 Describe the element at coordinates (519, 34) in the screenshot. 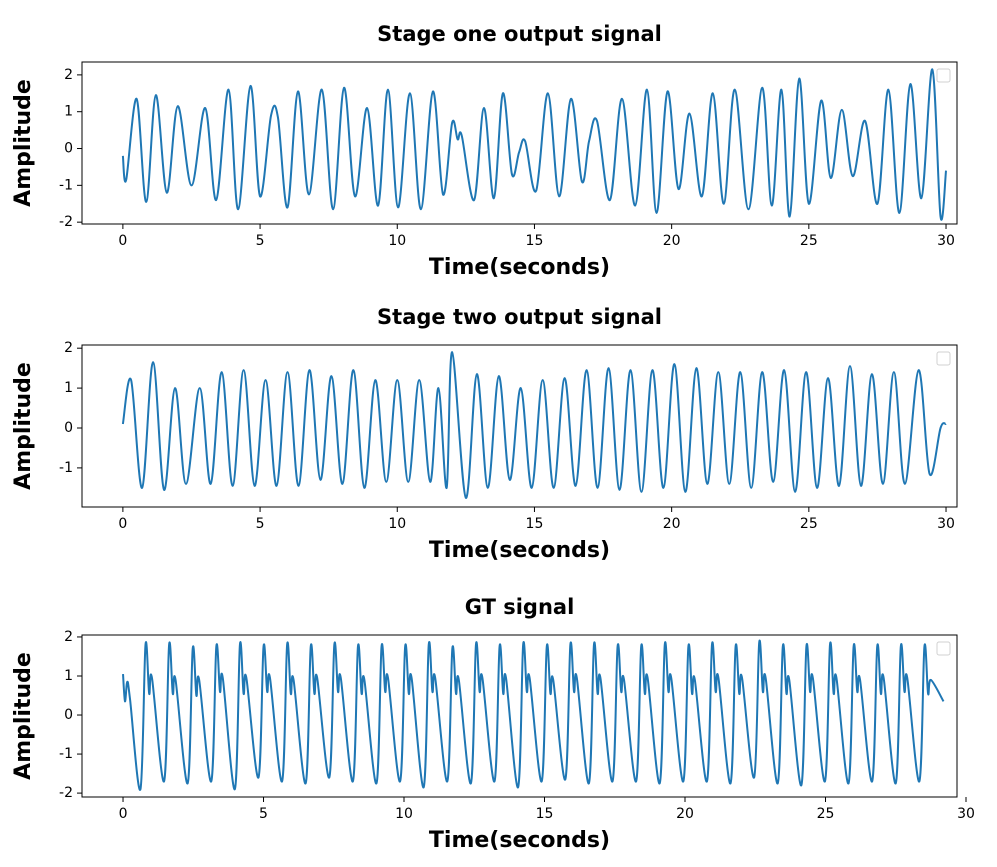

I see `chart-title: Stage one output signal` at that location.